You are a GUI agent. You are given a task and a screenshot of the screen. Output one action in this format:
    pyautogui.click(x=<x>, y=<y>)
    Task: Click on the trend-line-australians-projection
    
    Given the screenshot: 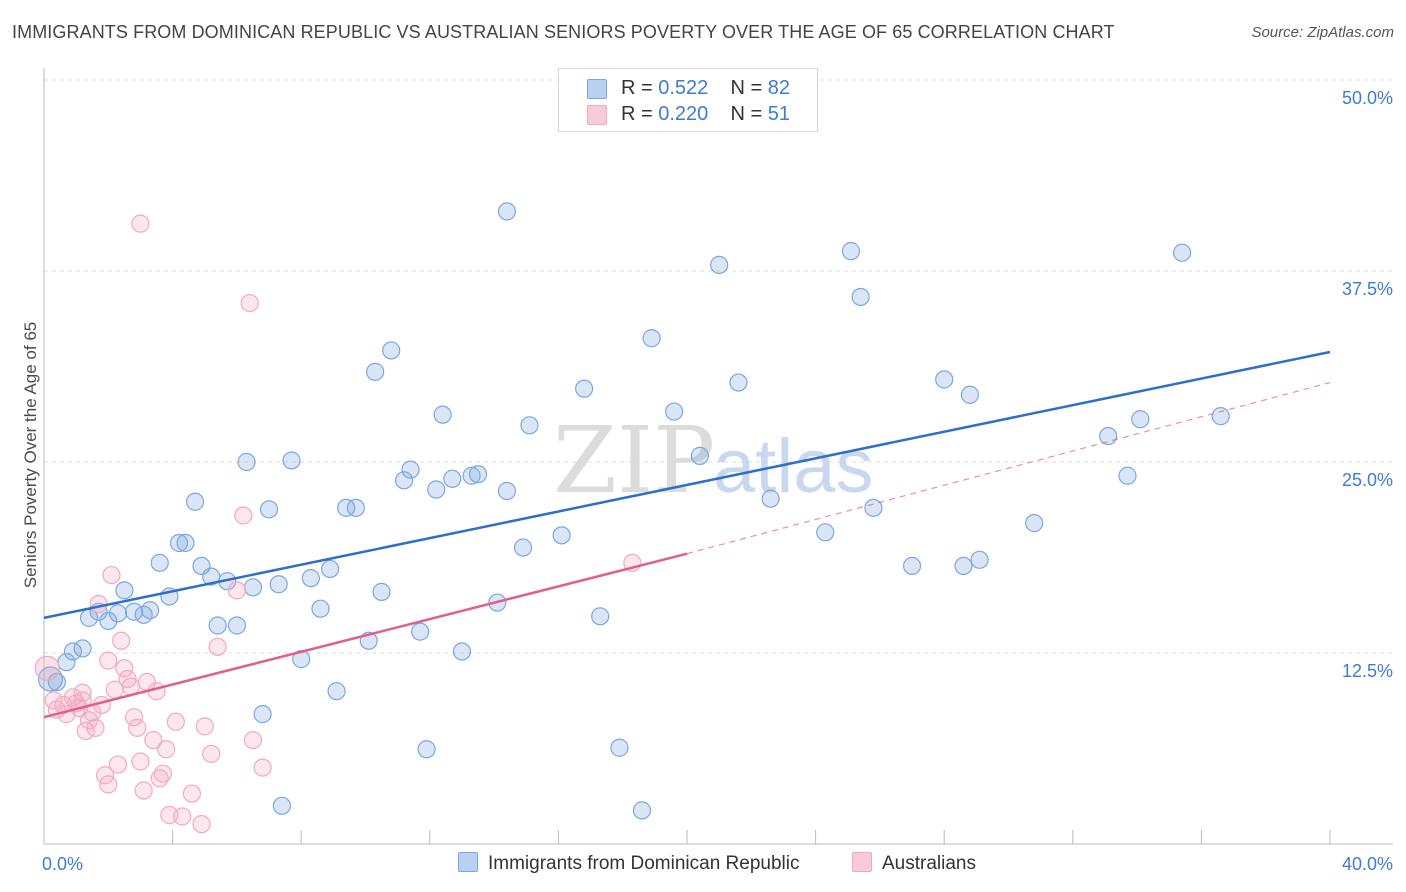 What is the action you would take?
    pyautogui.click(x=1008, y=468)
    